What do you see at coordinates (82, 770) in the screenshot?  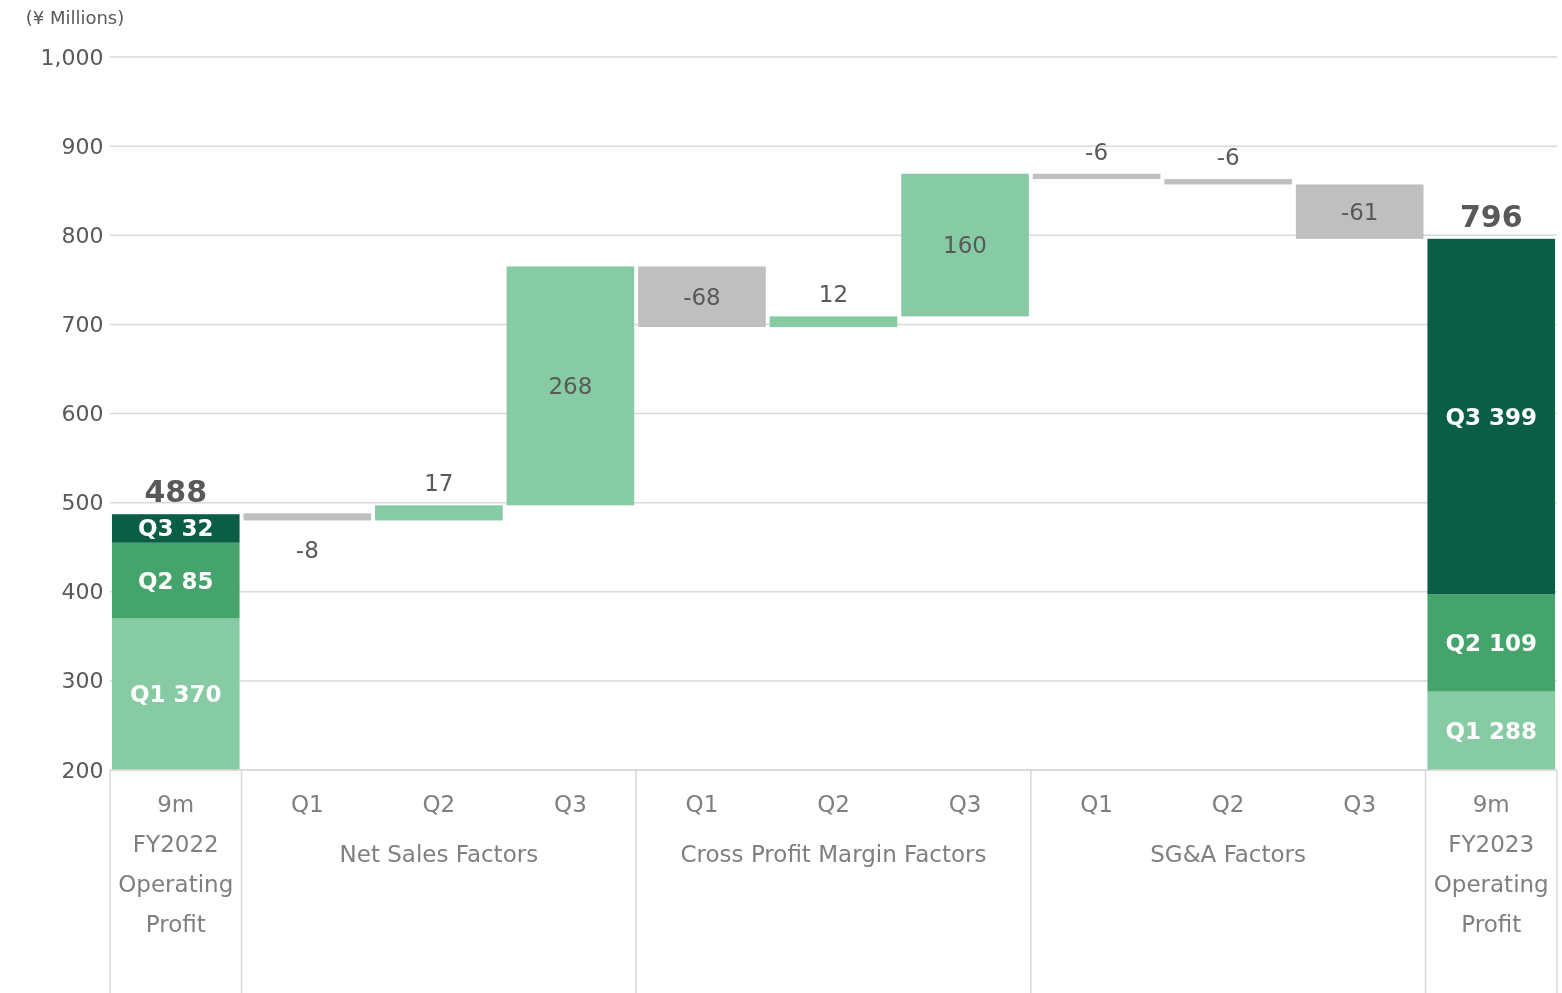 I see `y-tick-label: 200` at bounding box center [82, 770].